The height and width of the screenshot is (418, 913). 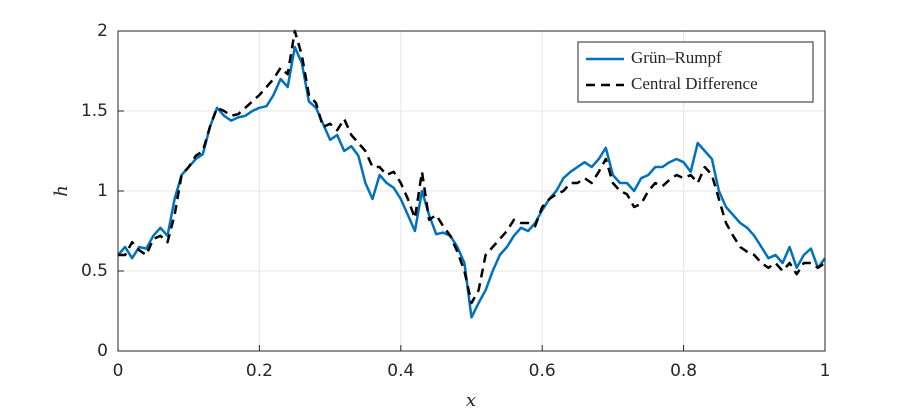 I want to click on y-tick-label: 0, so click(x=102, y=351).